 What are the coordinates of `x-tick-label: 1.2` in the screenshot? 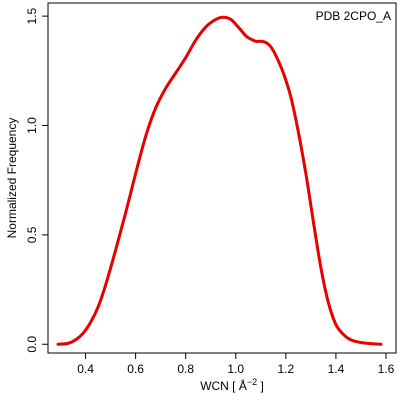 It's located at (285, 369).